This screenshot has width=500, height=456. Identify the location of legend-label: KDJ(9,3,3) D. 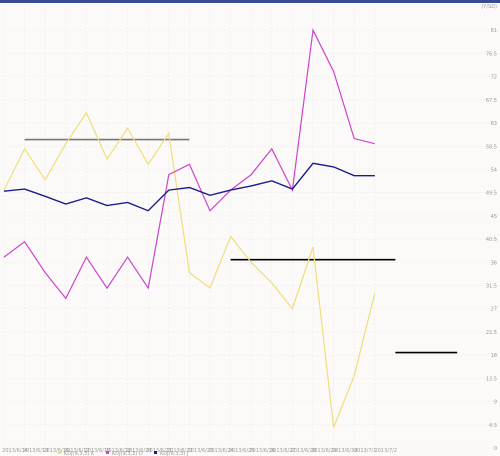
(127, 453).